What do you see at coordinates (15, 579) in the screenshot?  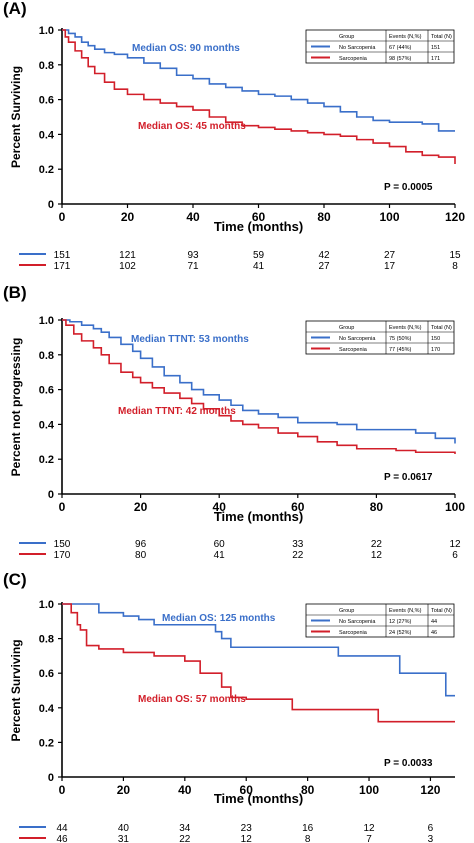 I see `panel-label: (C)` at bounding box center [15, 579].